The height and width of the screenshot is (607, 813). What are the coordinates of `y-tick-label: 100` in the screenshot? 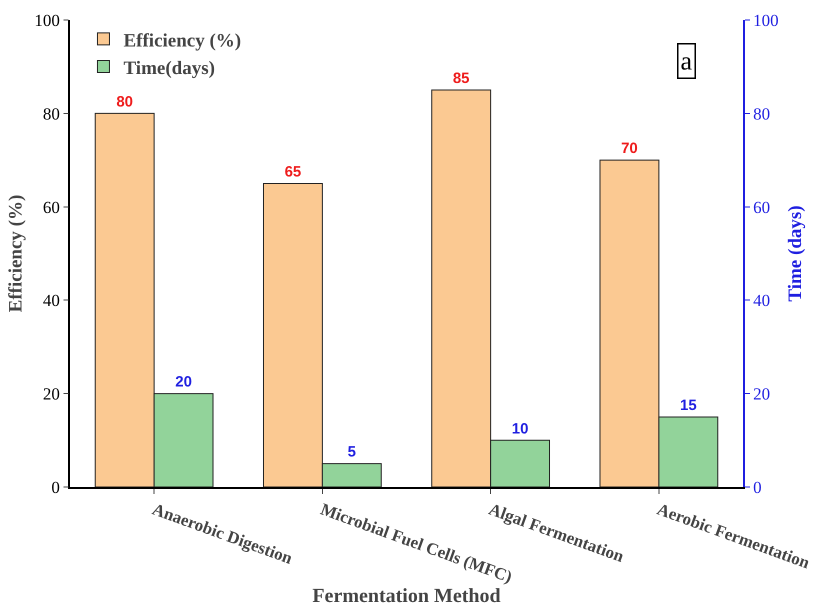 It's located at (47, 20).